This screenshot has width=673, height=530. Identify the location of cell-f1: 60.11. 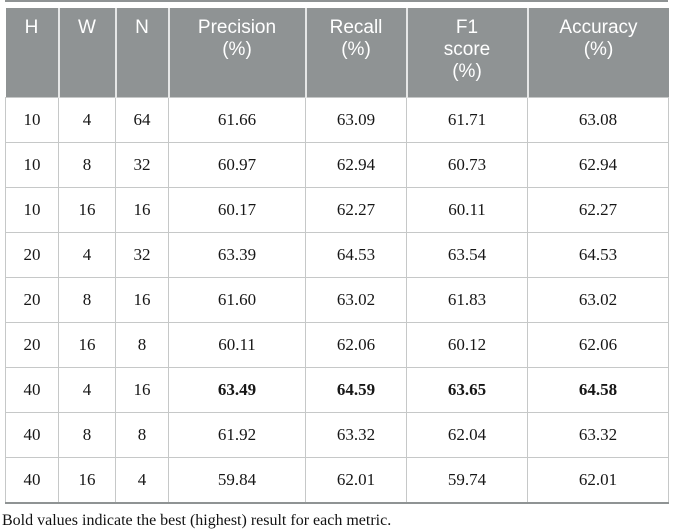
(467, 209).